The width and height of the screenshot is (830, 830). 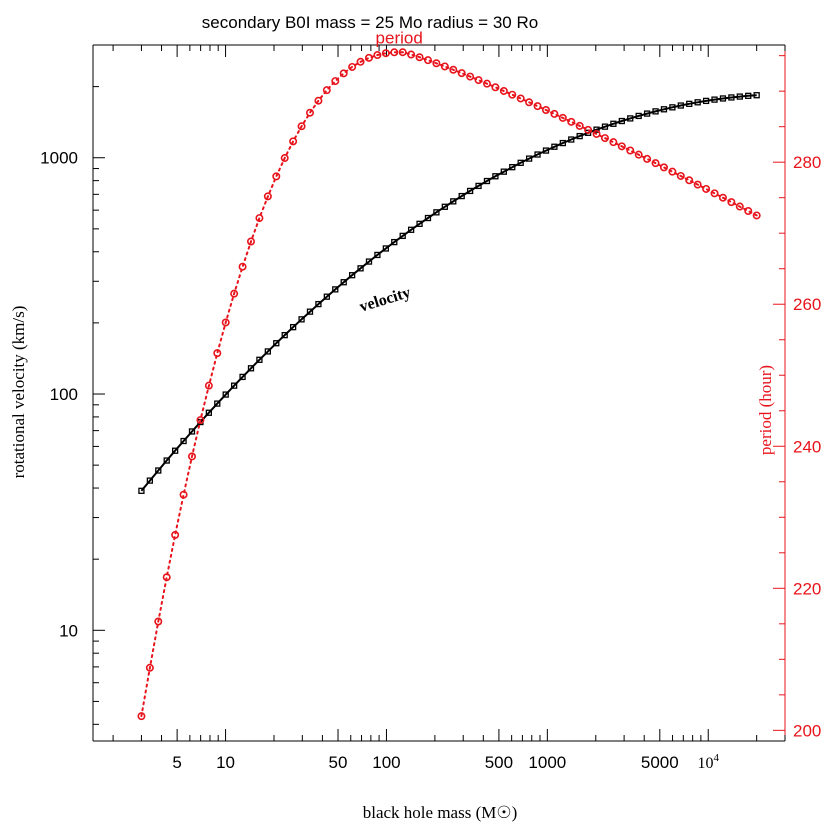 I want to click on x-tick-label: 1000, so click(x=547, y=762).